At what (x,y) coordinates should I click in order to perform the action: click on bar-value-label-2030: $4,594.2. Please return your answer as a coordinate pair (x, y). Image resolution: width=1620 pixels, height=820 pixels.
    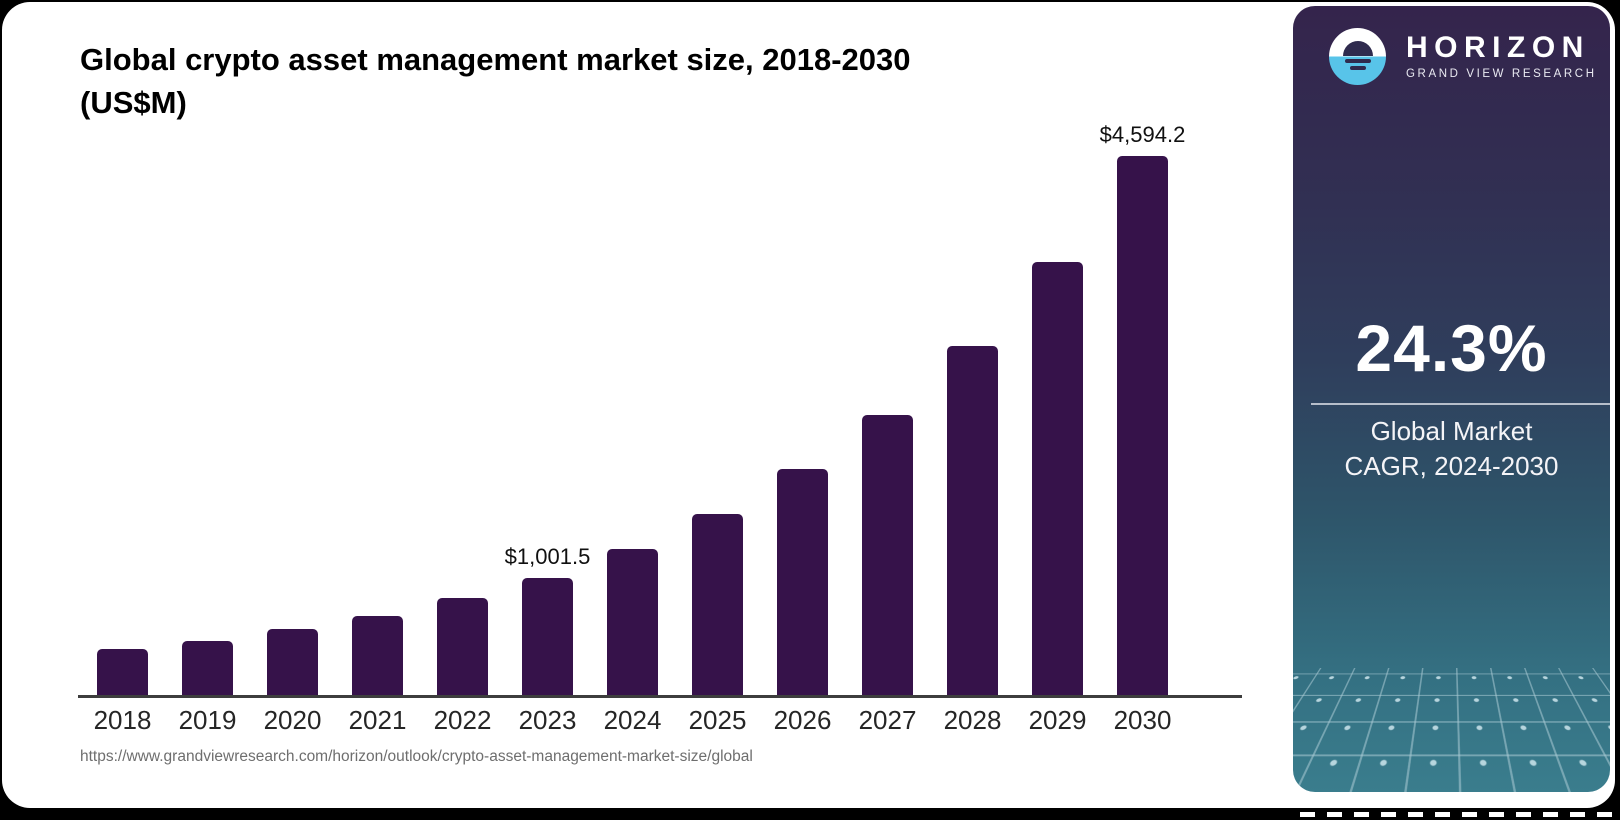
    Looking at the image, I should click on (1142, 134).